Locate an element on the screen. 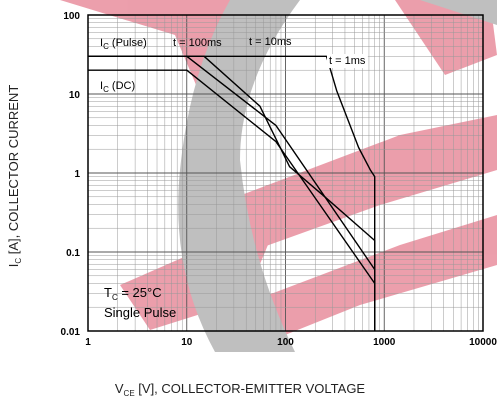  x-axis-title: VCE [V], COLLECTOR-EMITTER VOLTAGE is located at coordinates (240, 389).